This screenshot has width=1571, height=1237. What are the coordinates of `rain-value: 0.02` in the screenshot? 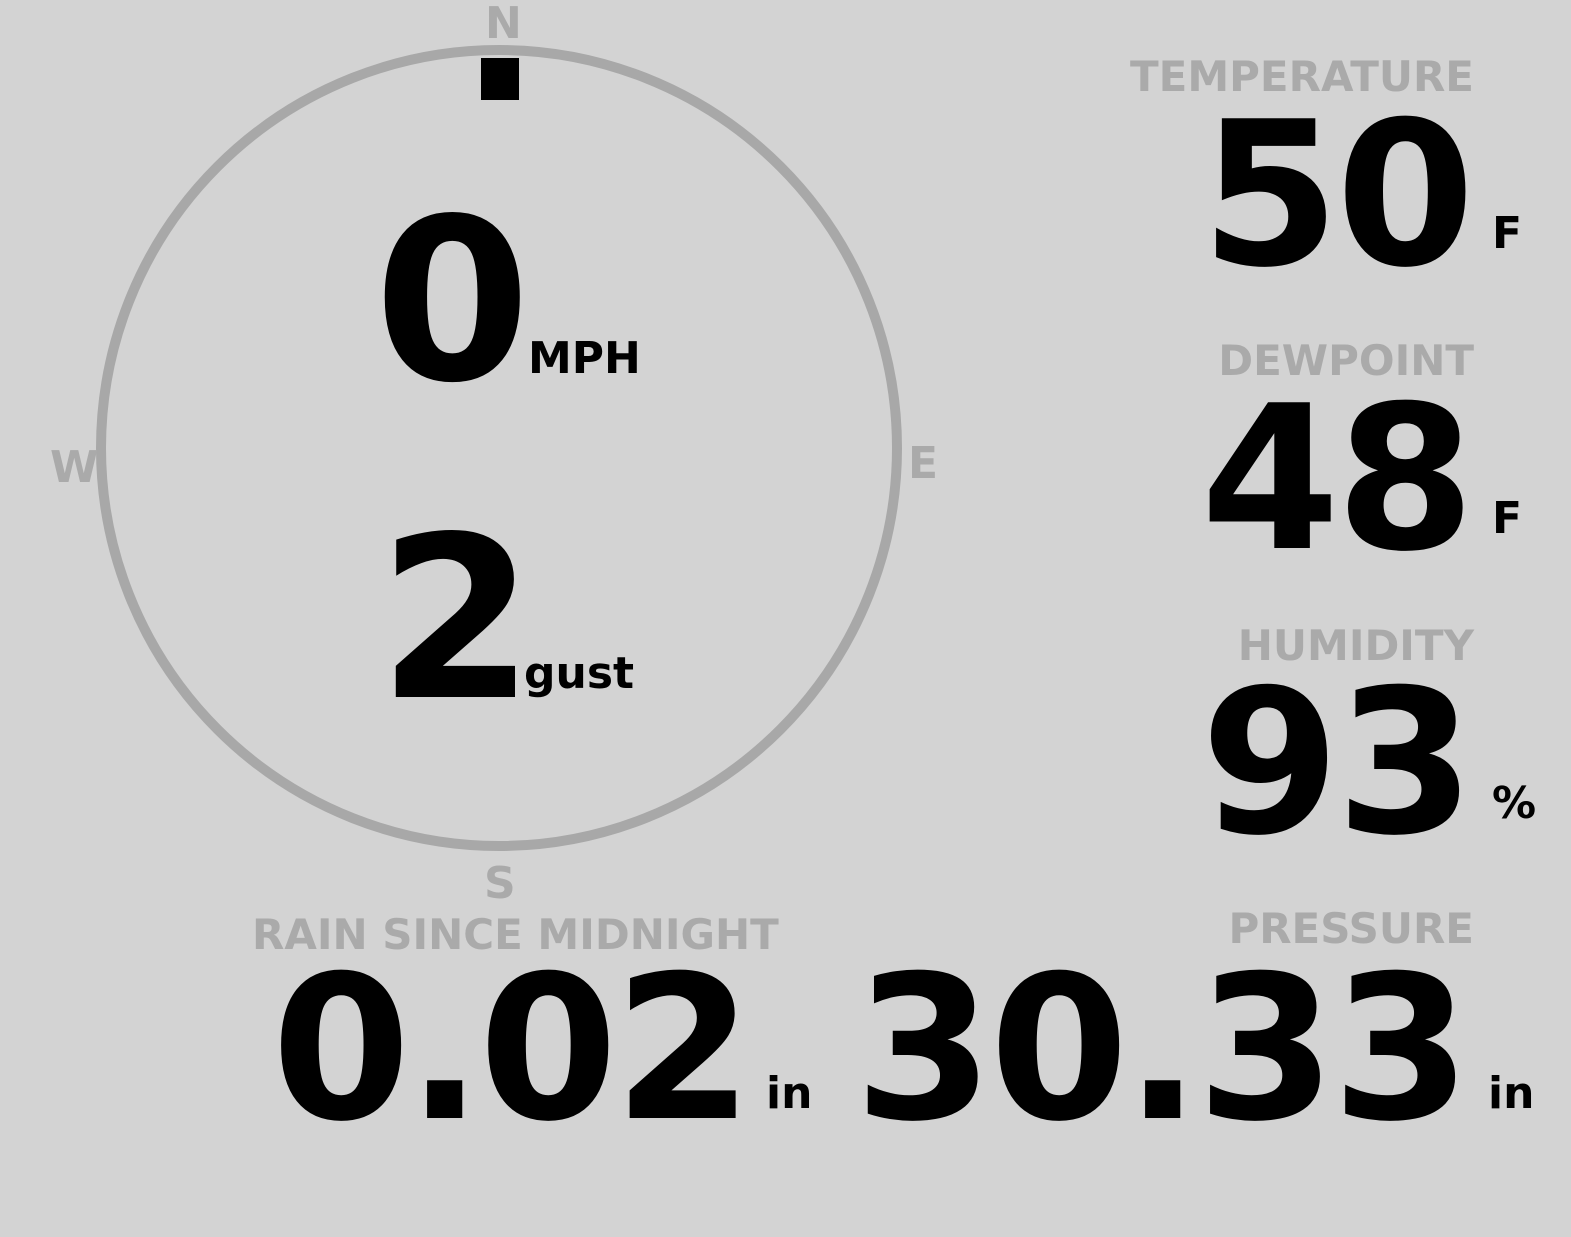 It's located at (512, 1049).